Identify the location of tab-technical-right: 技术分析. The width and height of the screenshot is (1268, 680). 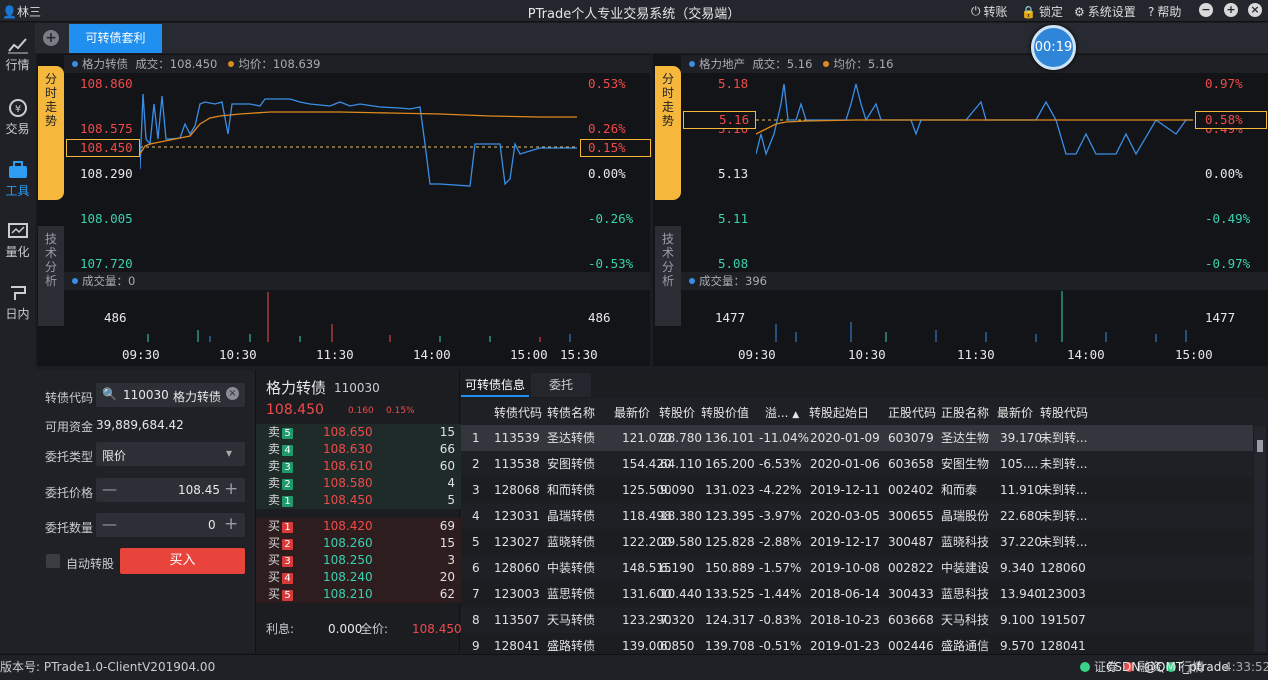
(668, 276).